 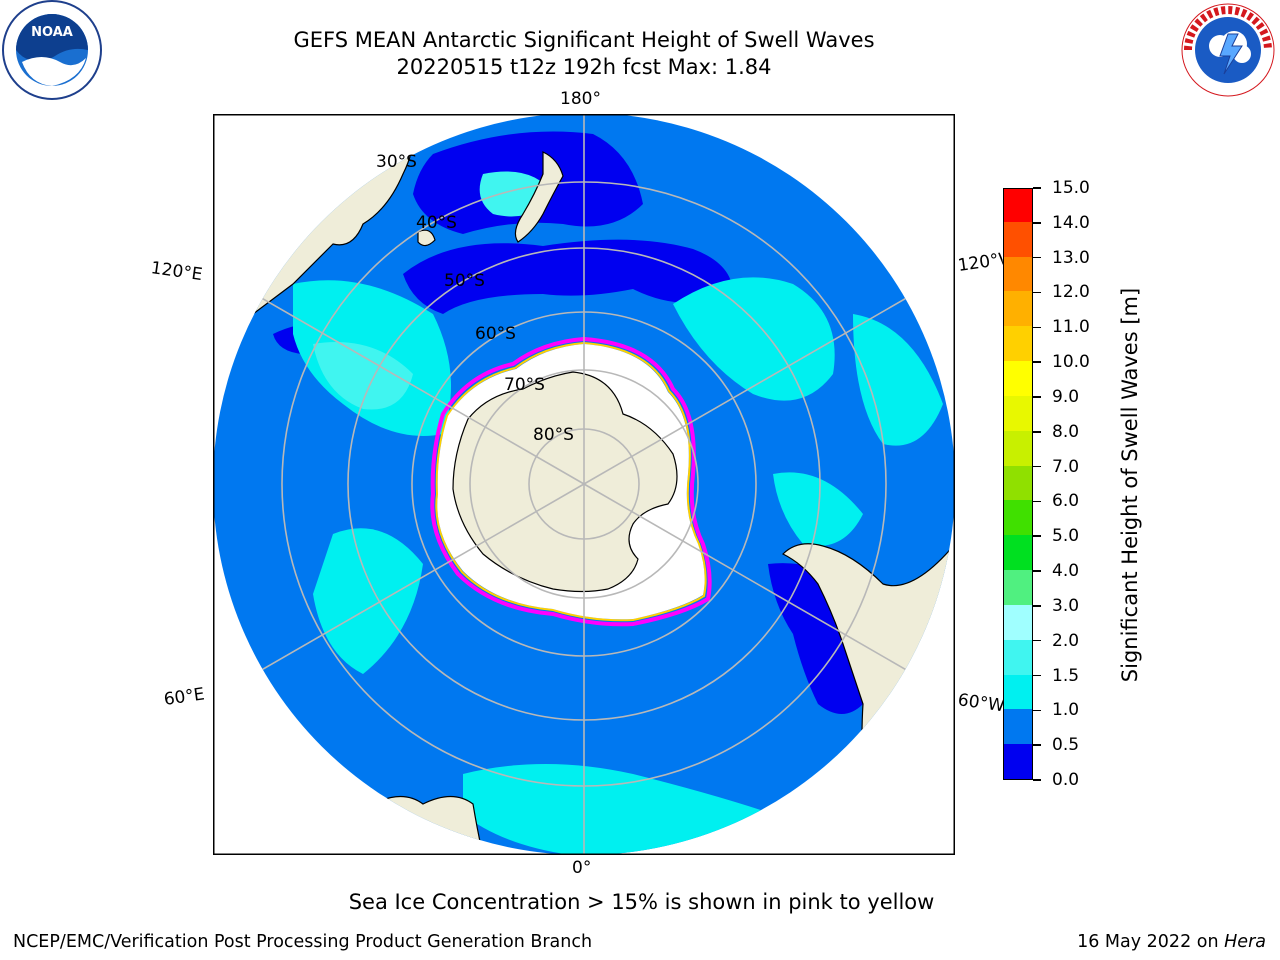 What do you see at coordinates (1066, 536) in the screenshot?
I see `colorbar-tick-label: 5.0` at bounding box center [1066, 536].